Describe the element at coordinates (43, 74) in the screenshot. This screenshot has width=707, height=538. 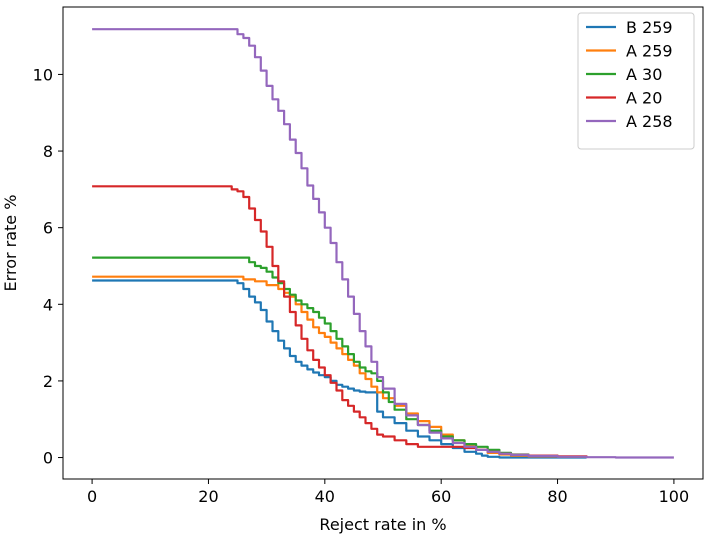
I see `y-tick-label-5: 10` at that location.